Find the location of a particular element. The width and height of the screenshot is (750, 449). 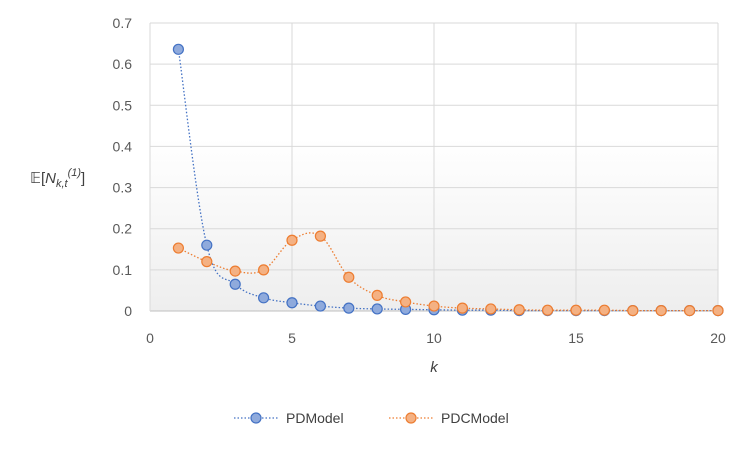

legend-item-pdmodel: PDModel is located at coordinates (289, 418).